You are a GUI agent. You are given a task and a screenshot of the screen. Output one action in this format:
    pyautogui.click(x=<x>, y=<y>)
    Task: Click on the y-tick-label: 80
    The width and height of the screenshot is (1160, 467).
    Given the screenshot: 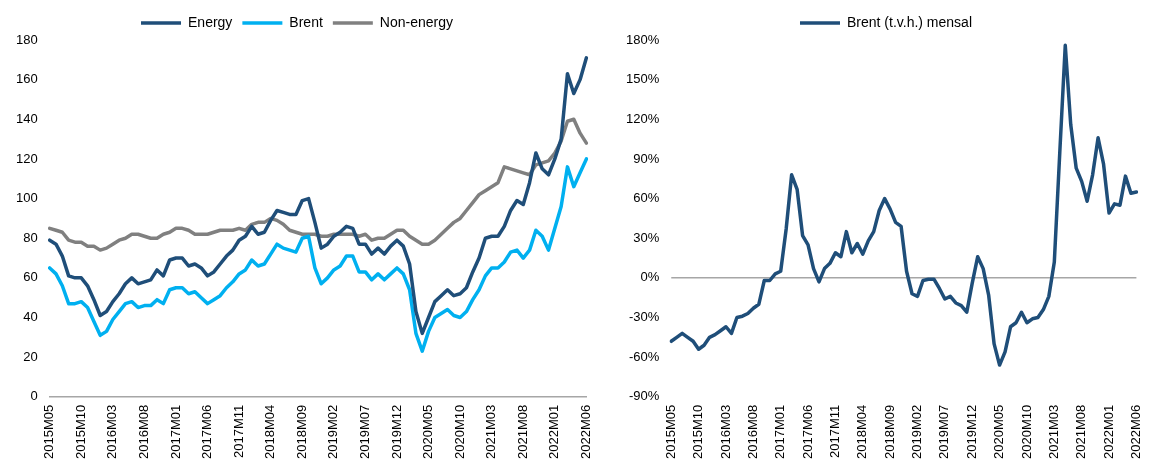 What is the action you would take?
    pyautogui.click(x=30, y=237)
    